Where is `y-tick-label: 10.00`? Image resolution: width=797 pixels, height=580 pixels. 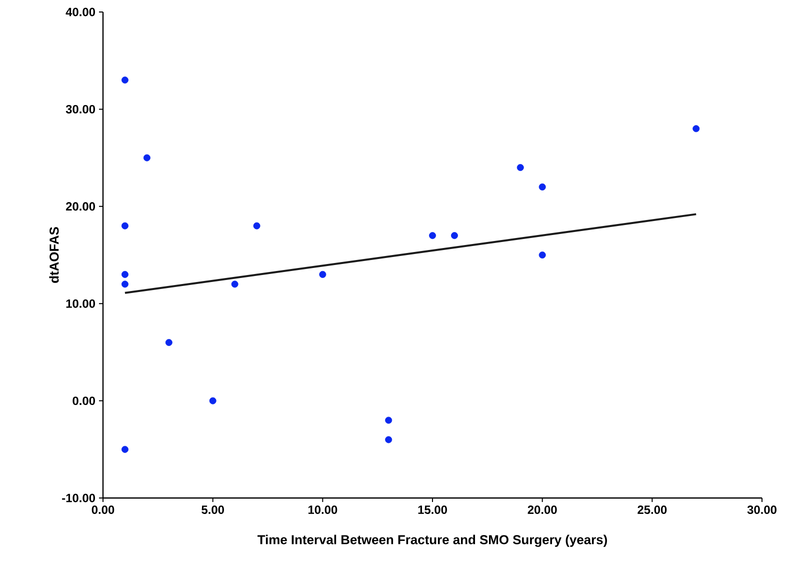 y-tick-label: 10.00 is located at coordinates (80, 303).